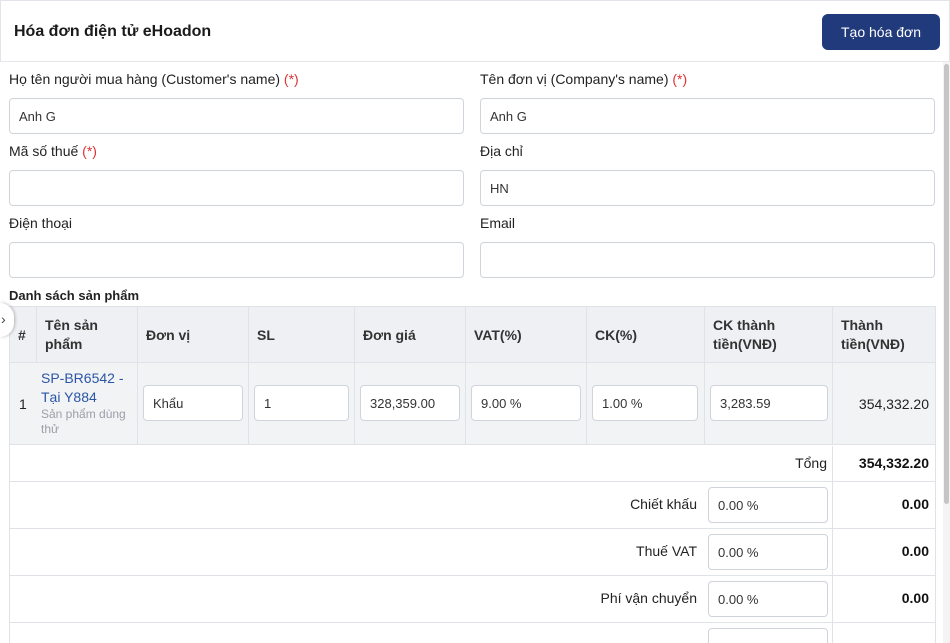  I want to click on next-summary-input, so click(768, 635).